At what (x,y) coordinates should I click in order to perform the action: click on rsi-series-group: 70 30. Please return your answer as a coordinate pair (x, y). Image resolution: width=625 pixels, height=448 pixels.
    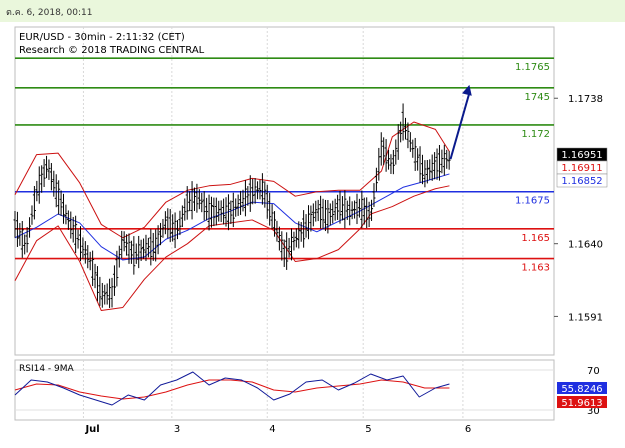
    Looking at the image, I should click on (307, 391).